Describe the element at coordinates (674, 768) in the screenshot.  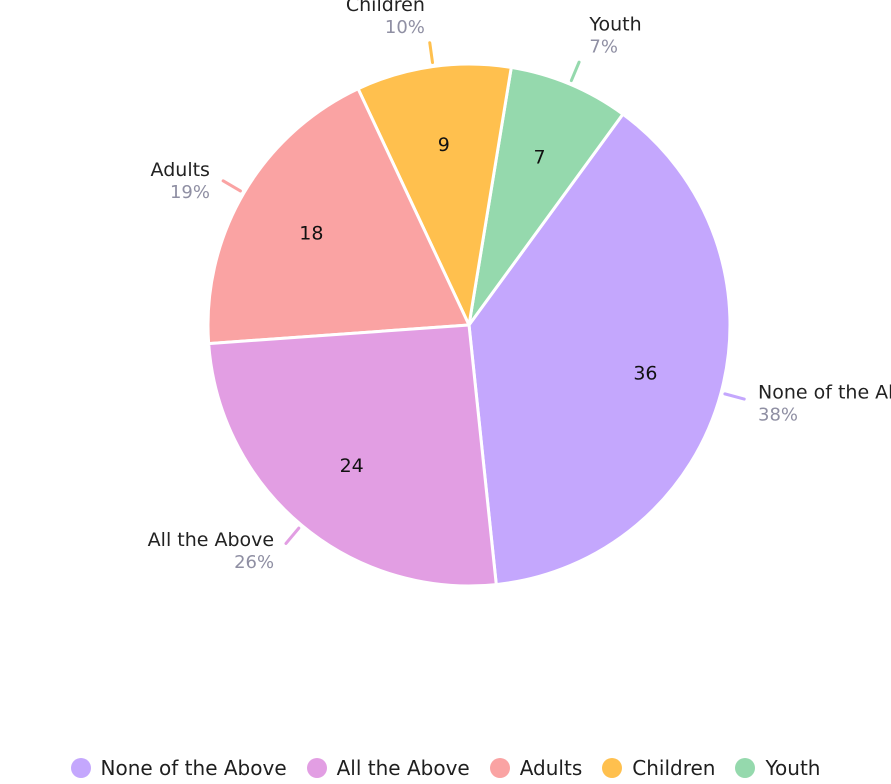
I see `legend-label: Children` at that location.